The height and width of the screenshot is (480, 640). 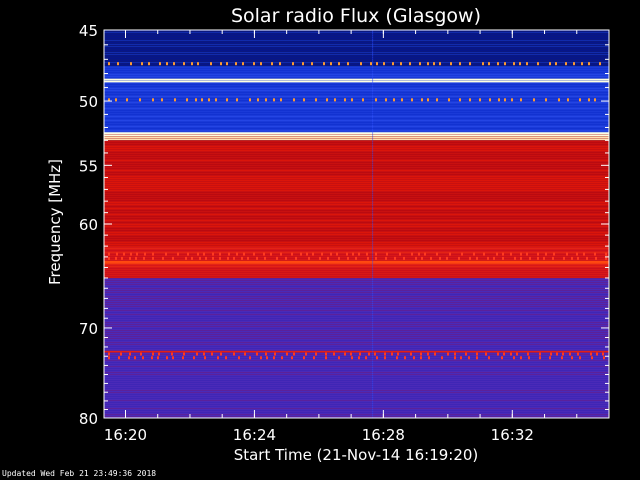 I want to click on updated-timestamp: Updated Wed Feb 21 23:49:36 2018, so click(x=79, y=473).